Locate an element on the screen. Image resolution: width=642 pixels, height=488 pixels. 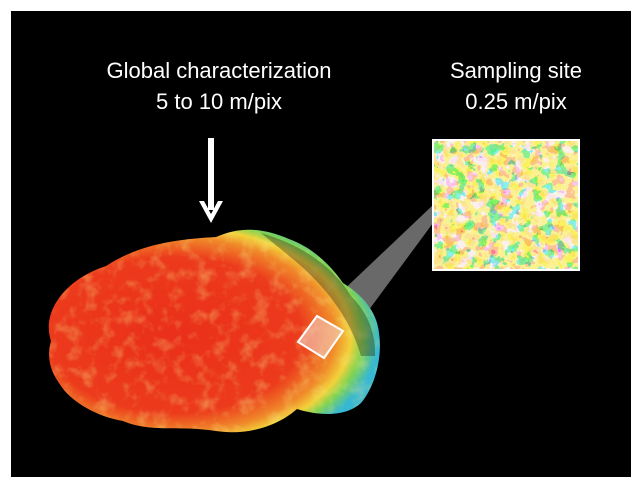
global-resolution-label: 5 to 10 m/pix is located at coordinates (219, 101).